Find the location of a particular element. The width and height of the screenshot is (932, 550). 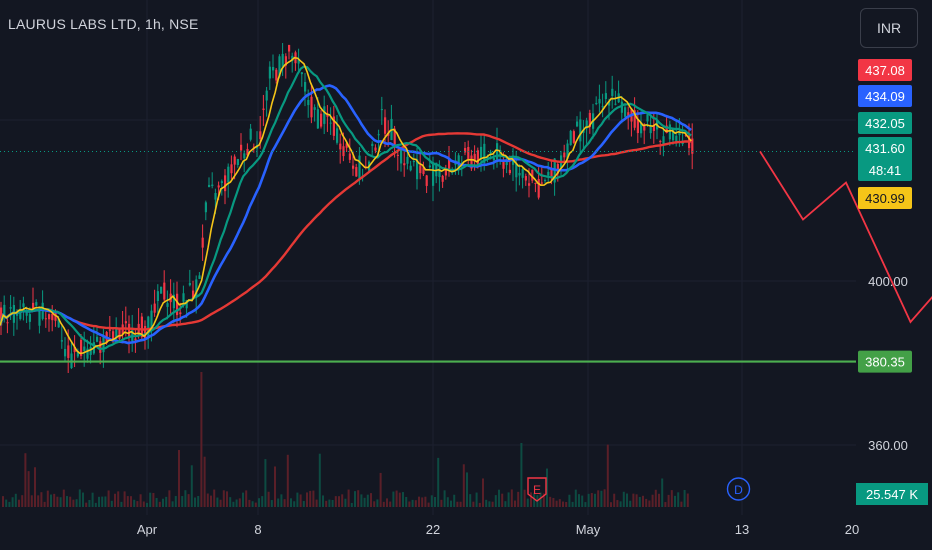

projection-path is located at coordinates (845, 256).